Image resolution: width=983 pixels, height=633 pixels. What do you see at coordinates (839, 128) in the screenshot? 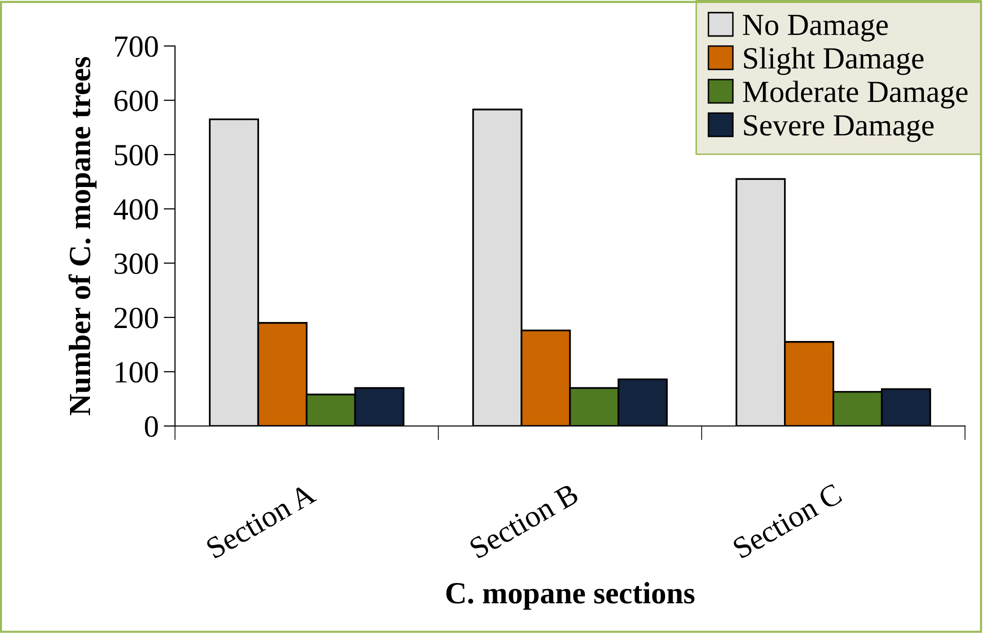
I see `legend-label: Severe Damage` at bounding box center [839, 128].